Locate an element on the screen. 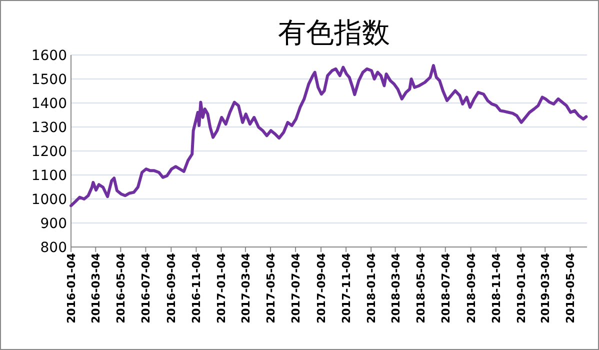 The height and width of the screenshot is (350, 599). y-tick-label: 1000 is located at coordinates (49, 200).